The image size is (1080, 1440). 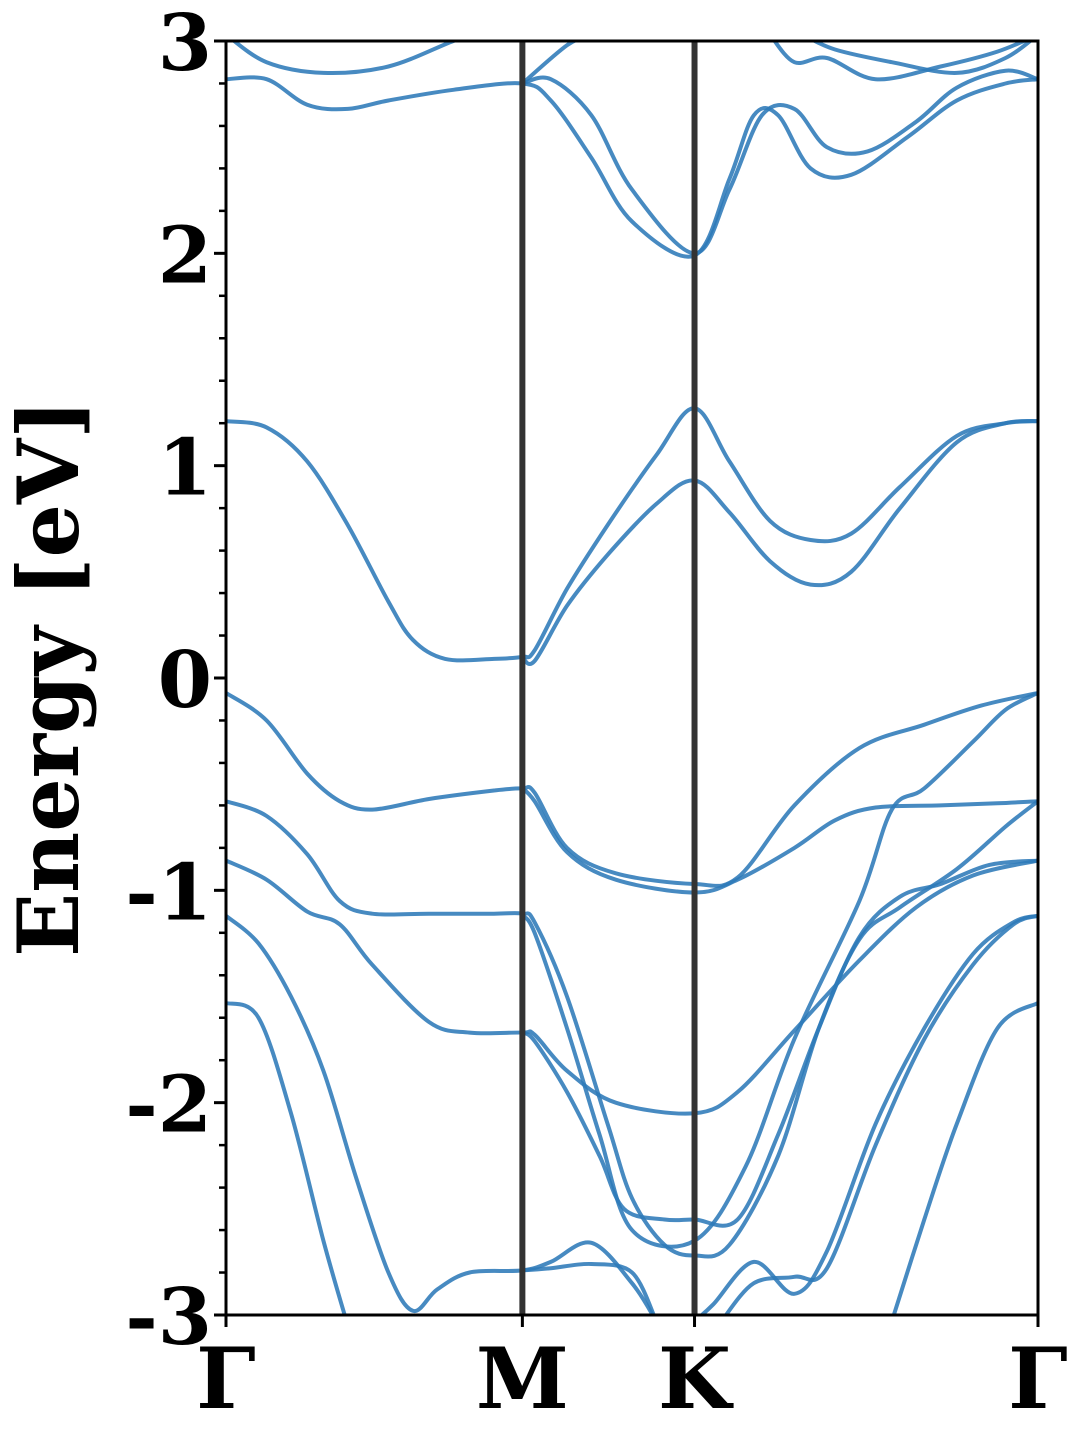 I want to click on high-symmetry-lines, so click(x=608, y=678).